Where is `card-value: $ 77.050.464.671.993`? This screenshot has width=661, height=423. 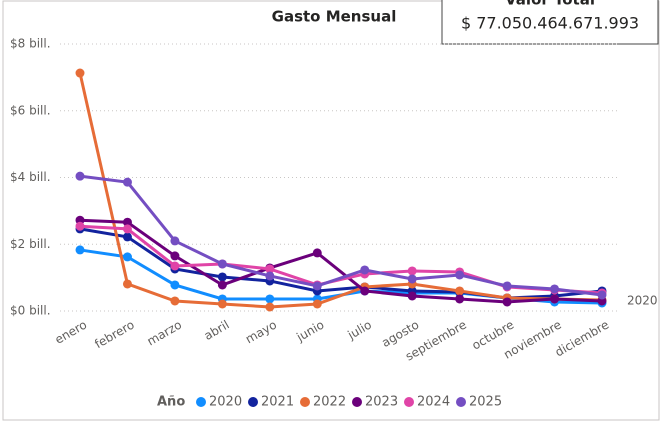
card-value: $ 77.050.464.671.993 is located at coordinates (550, 23).